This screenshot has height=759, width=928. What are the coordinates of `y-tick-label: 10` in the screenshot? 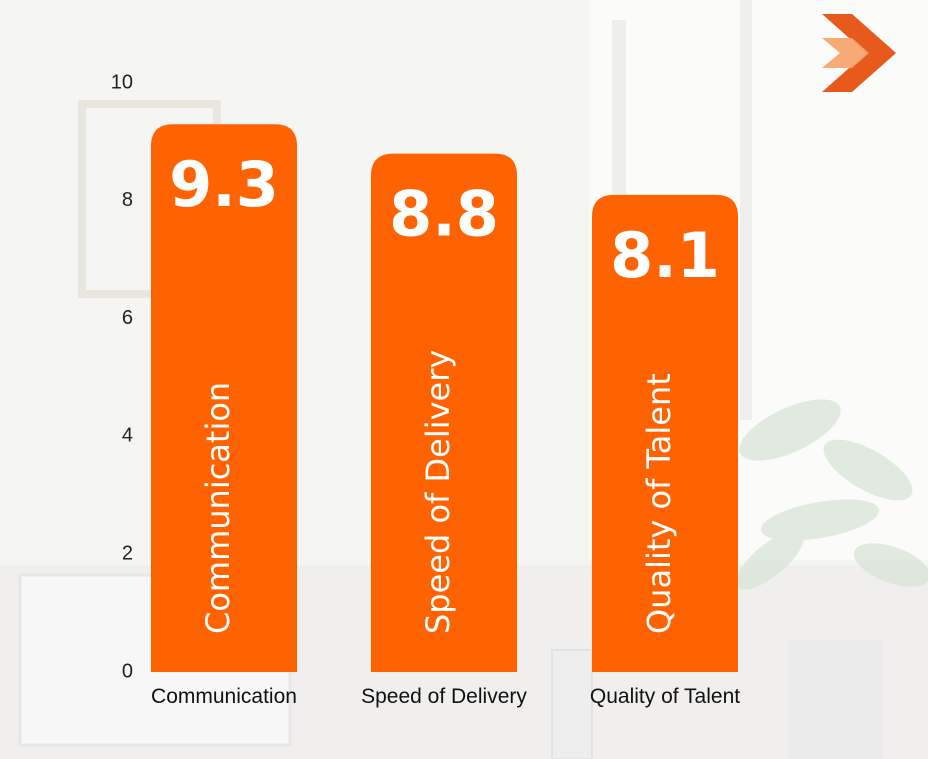 It's located at (122, 82).